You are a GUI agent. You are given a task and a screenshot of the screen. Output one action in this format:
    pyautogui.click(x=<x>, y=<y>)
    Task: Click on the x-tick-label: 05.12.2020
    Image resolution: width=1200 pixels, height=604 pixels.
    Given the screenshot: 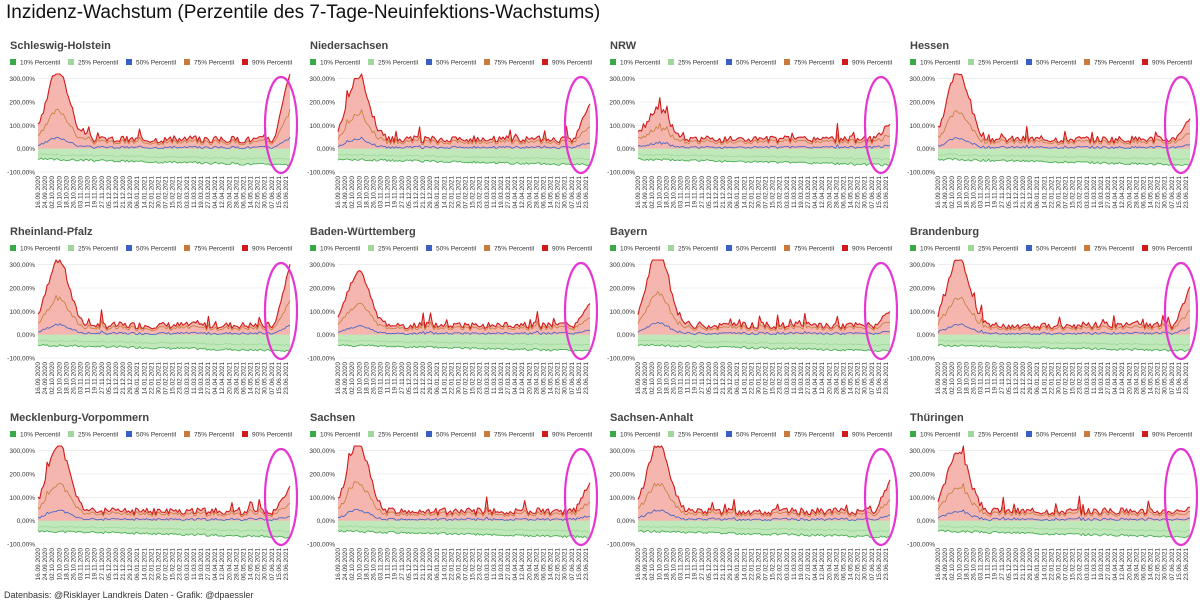 What is the action you would take?
    pyautogui.click(x=1009, y=378)
    